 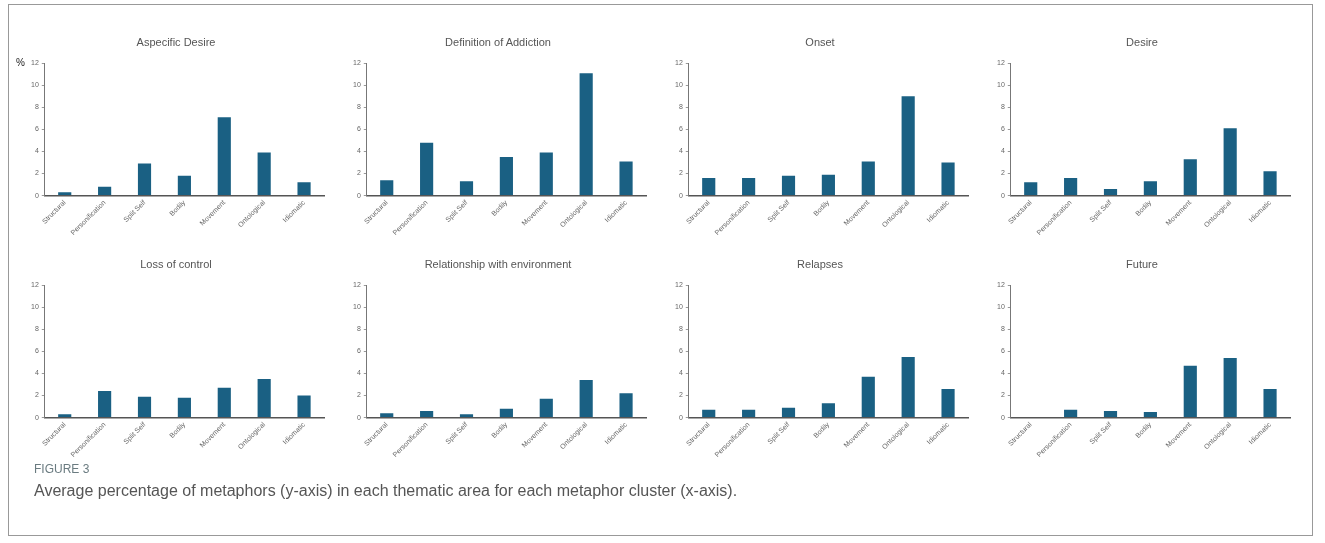 I want to click on chart-title: Future, so click(x=1142, y=263).